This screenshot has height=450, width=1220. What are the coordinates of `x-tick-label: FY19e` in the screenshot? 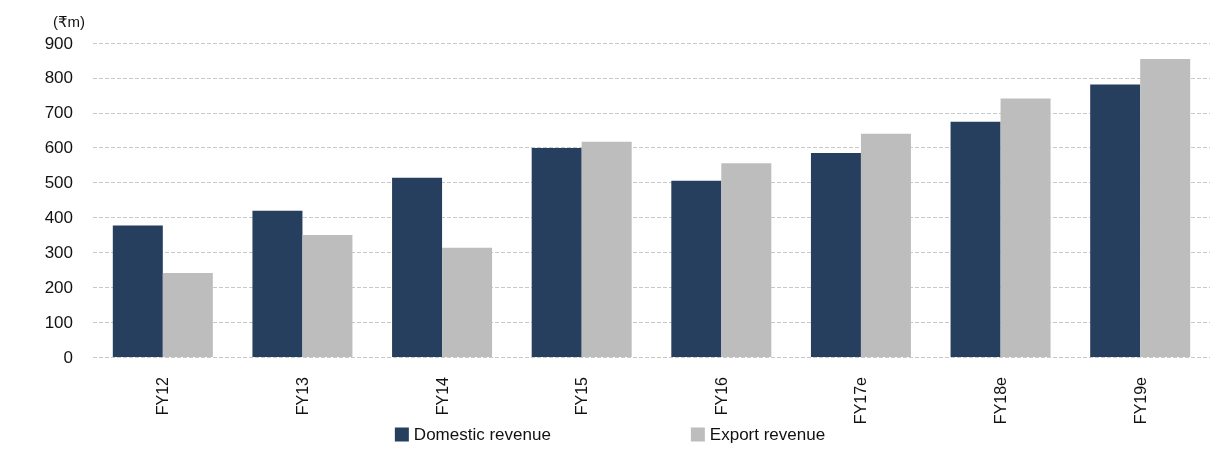 It's located at (1140, 400).